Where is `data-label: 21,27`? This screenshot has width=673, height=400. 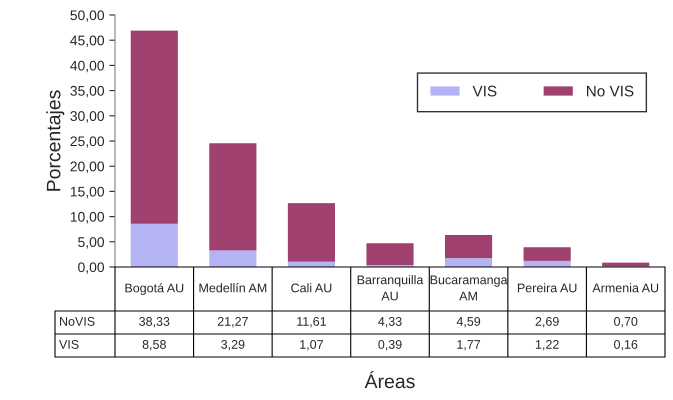
data-label: 21,27 is located at coordinates (233, 322).